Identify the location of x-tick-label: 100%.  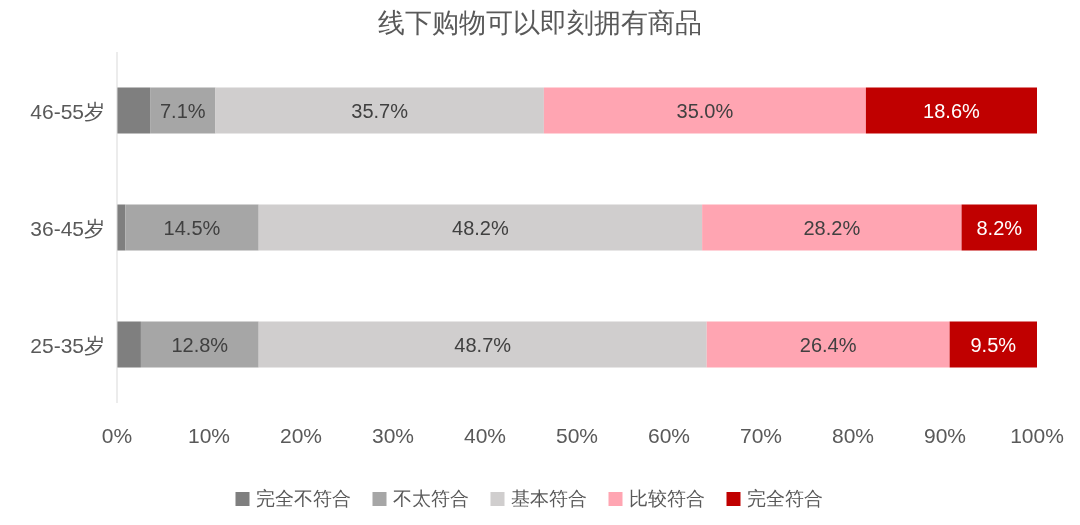
(1037, 435).